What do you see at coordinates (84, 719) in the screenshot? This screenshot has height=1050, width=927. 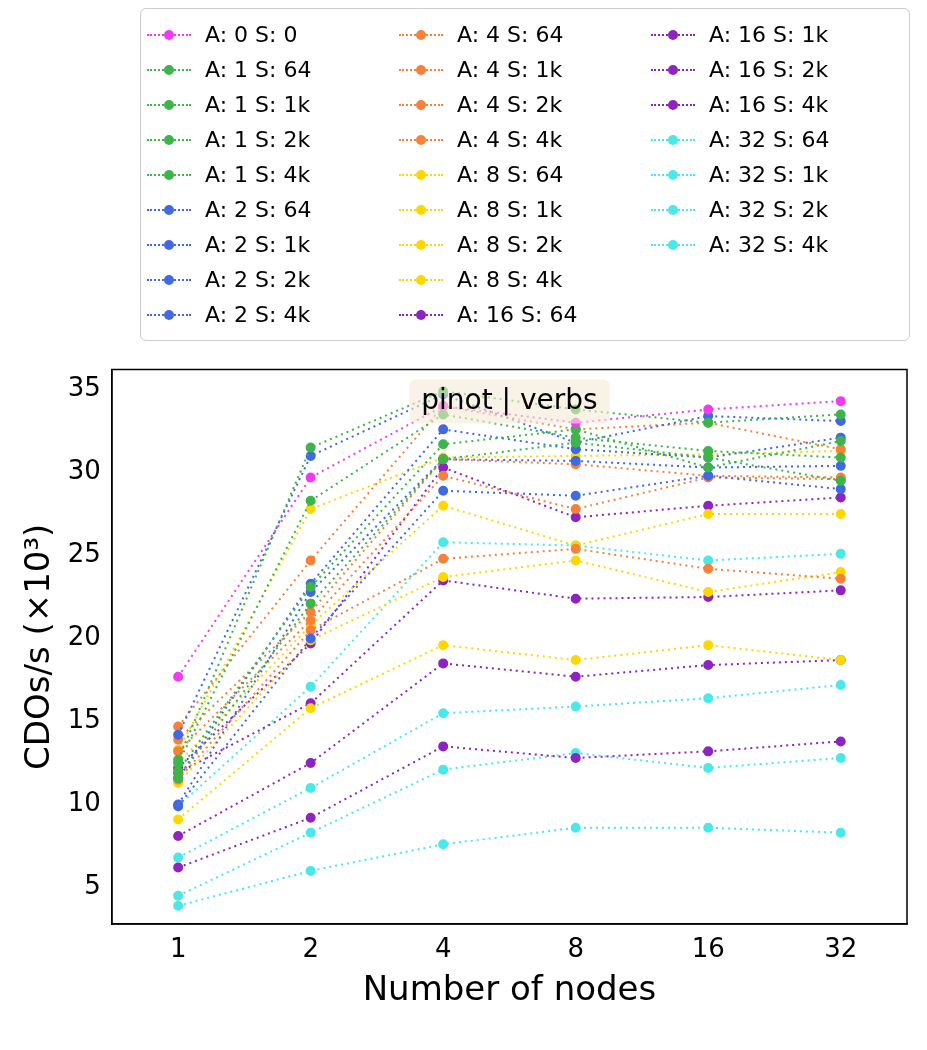 I see `y-tick-label: 15` at bounding box center [84, 719].